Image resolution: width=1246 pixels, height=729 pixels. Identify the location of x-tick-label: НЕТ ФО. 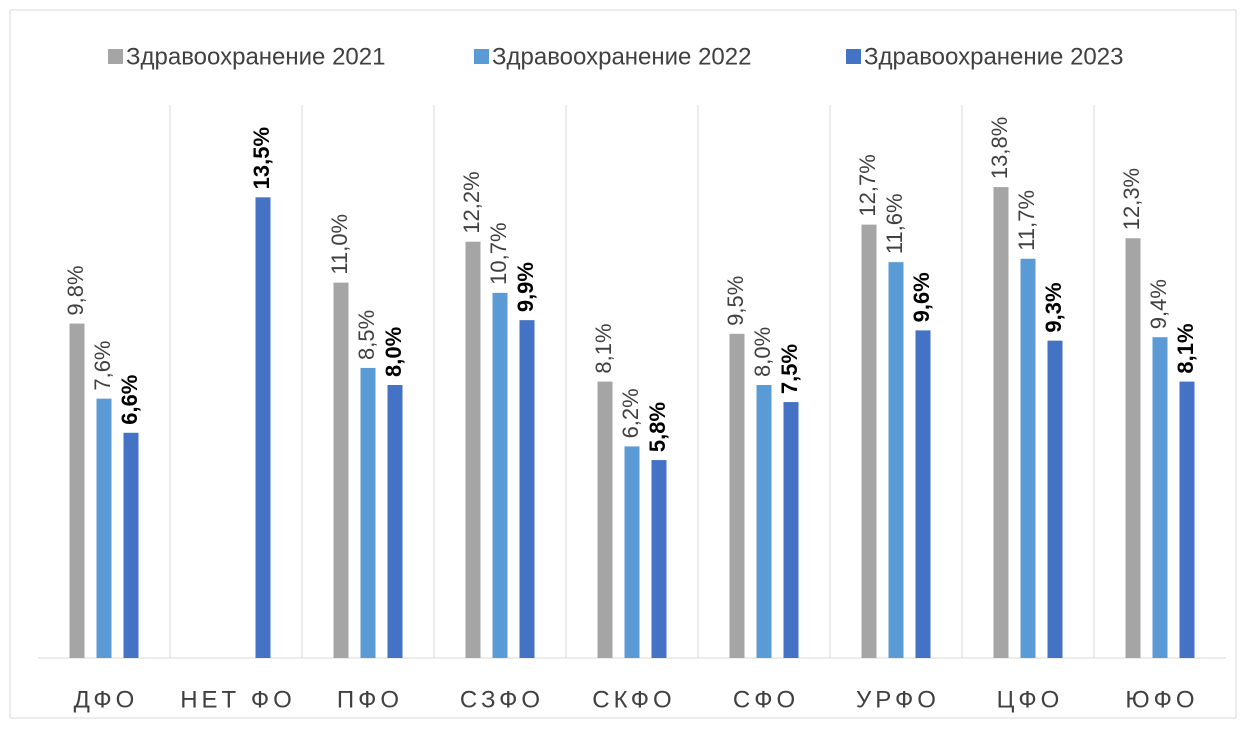
(238, 699).